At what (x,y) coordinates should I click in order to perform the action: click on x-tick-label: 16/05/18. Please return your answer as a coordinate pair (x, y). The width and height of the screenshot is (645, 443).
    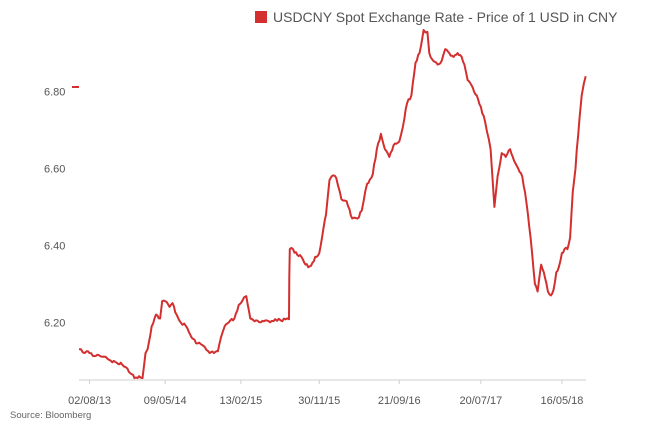
    Looking at the image, I should click on (562, 401).